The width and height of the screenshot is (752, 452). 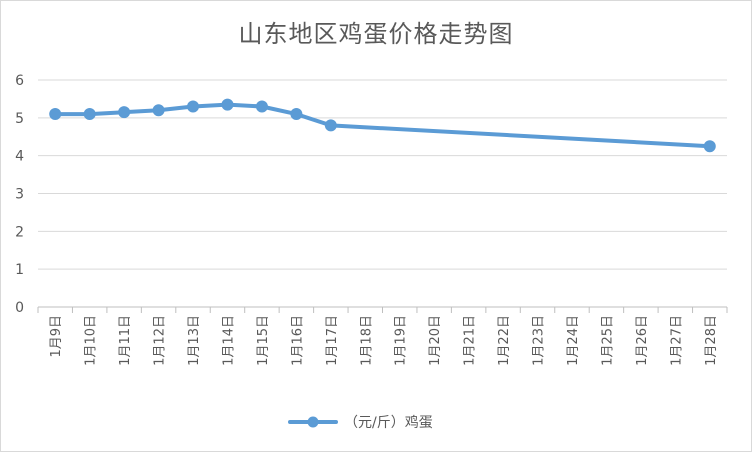 What do you see at coordinates (19, 270) in the screenshot?
I see `y-tick-label: 1` at bounding box center [19, 270].